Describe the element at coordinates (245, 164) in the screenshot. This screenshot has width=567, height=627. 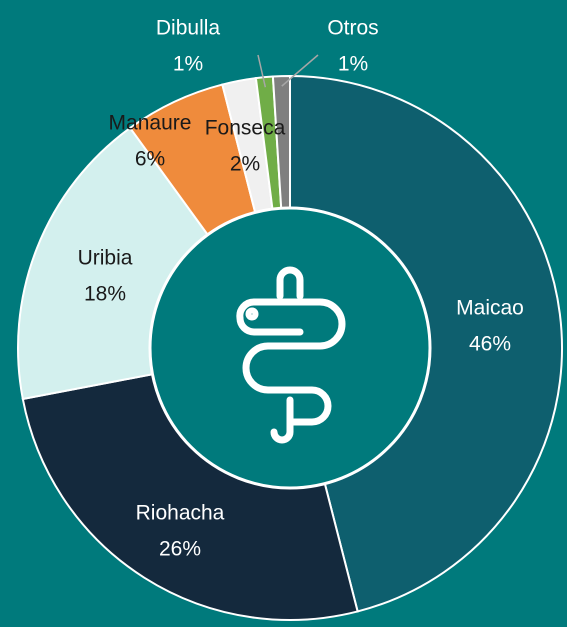
I see `slice-value: 2%` at that location.